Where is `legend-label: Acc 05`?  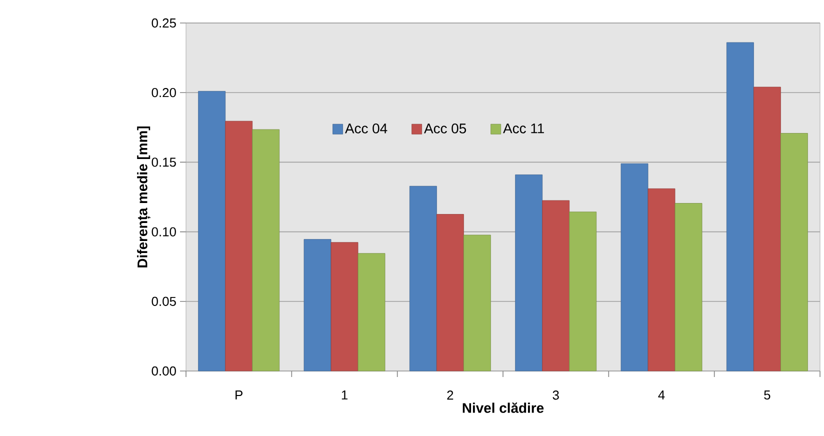
legend-label: Acc 05 is located at coordinates (445, 129).